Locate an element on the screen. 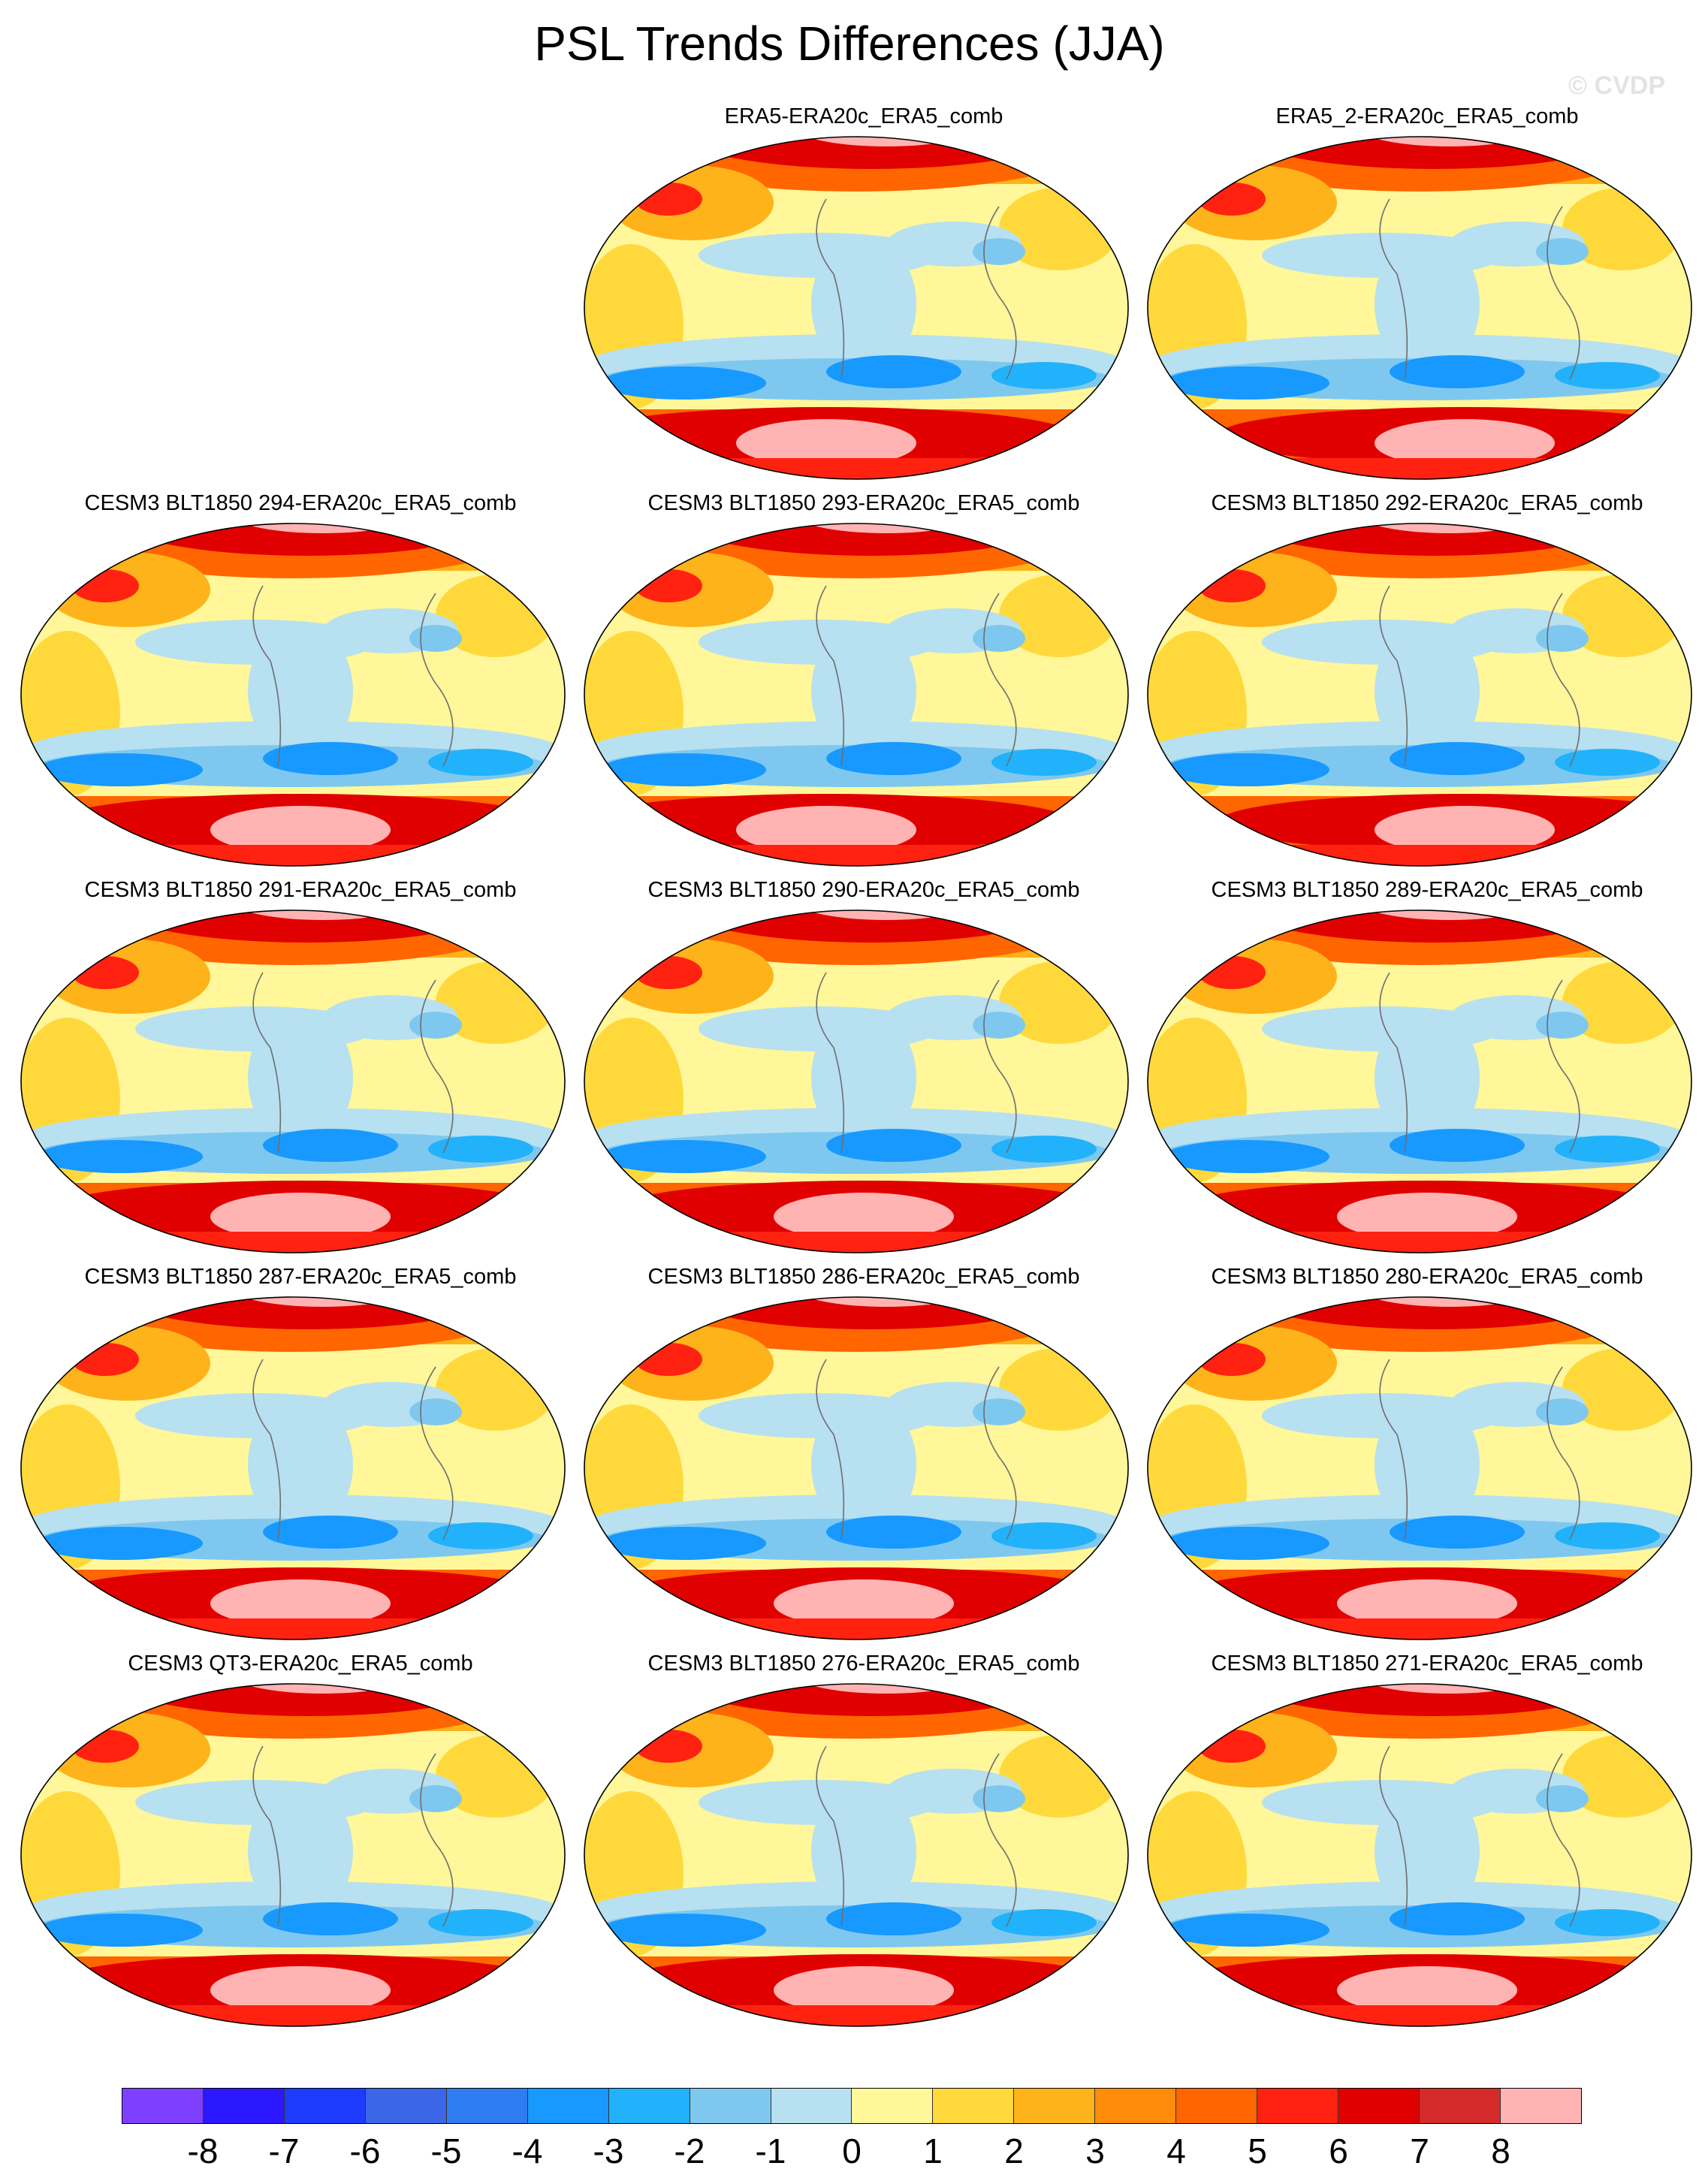  colorbar-tick-label: 8 is located at coordinates (1500, 2150).